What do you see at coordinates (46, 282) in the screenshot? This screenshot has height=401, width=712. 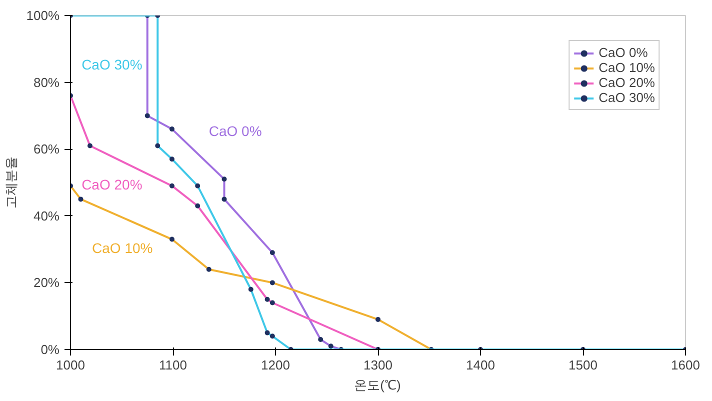 I see `y-tick-label: 20%` at bounding box center [46, 282].